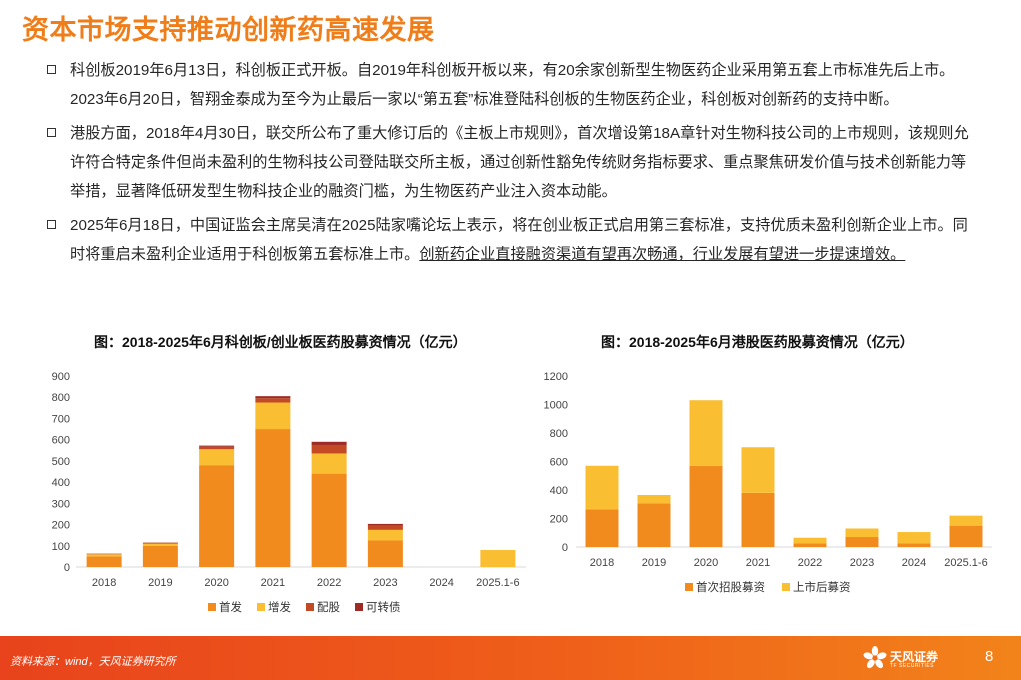 The image size is (1021, 680). What do you see at coordinates (61, 462) in the screenshot?
I see `y-tick-label: 500` at bounding box center [61, 462].